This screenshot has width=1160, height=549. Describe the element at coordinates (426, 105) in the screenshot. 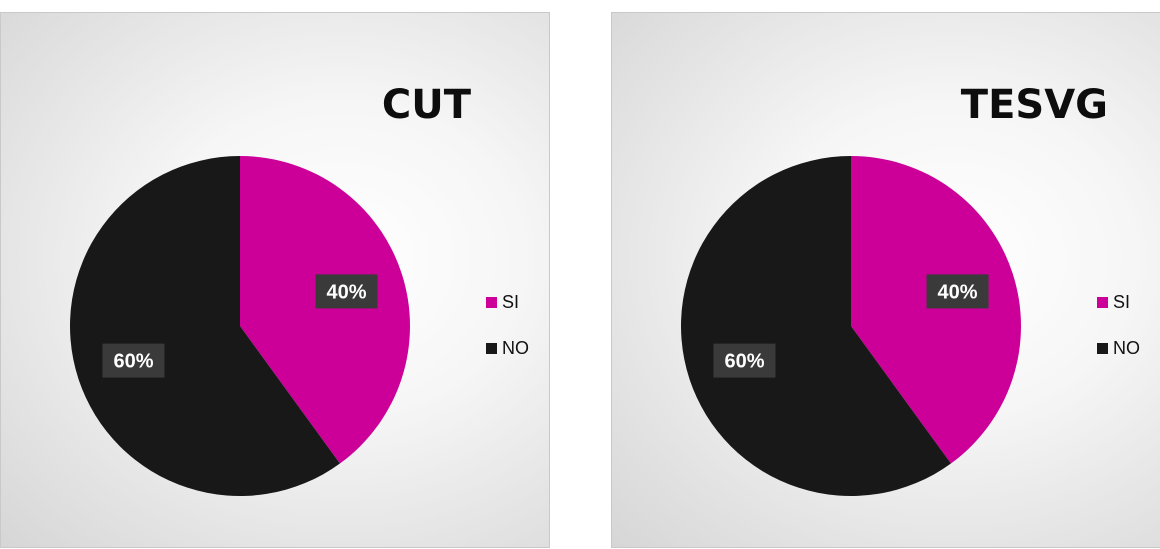

I see `chart-title: CUT` at that location.